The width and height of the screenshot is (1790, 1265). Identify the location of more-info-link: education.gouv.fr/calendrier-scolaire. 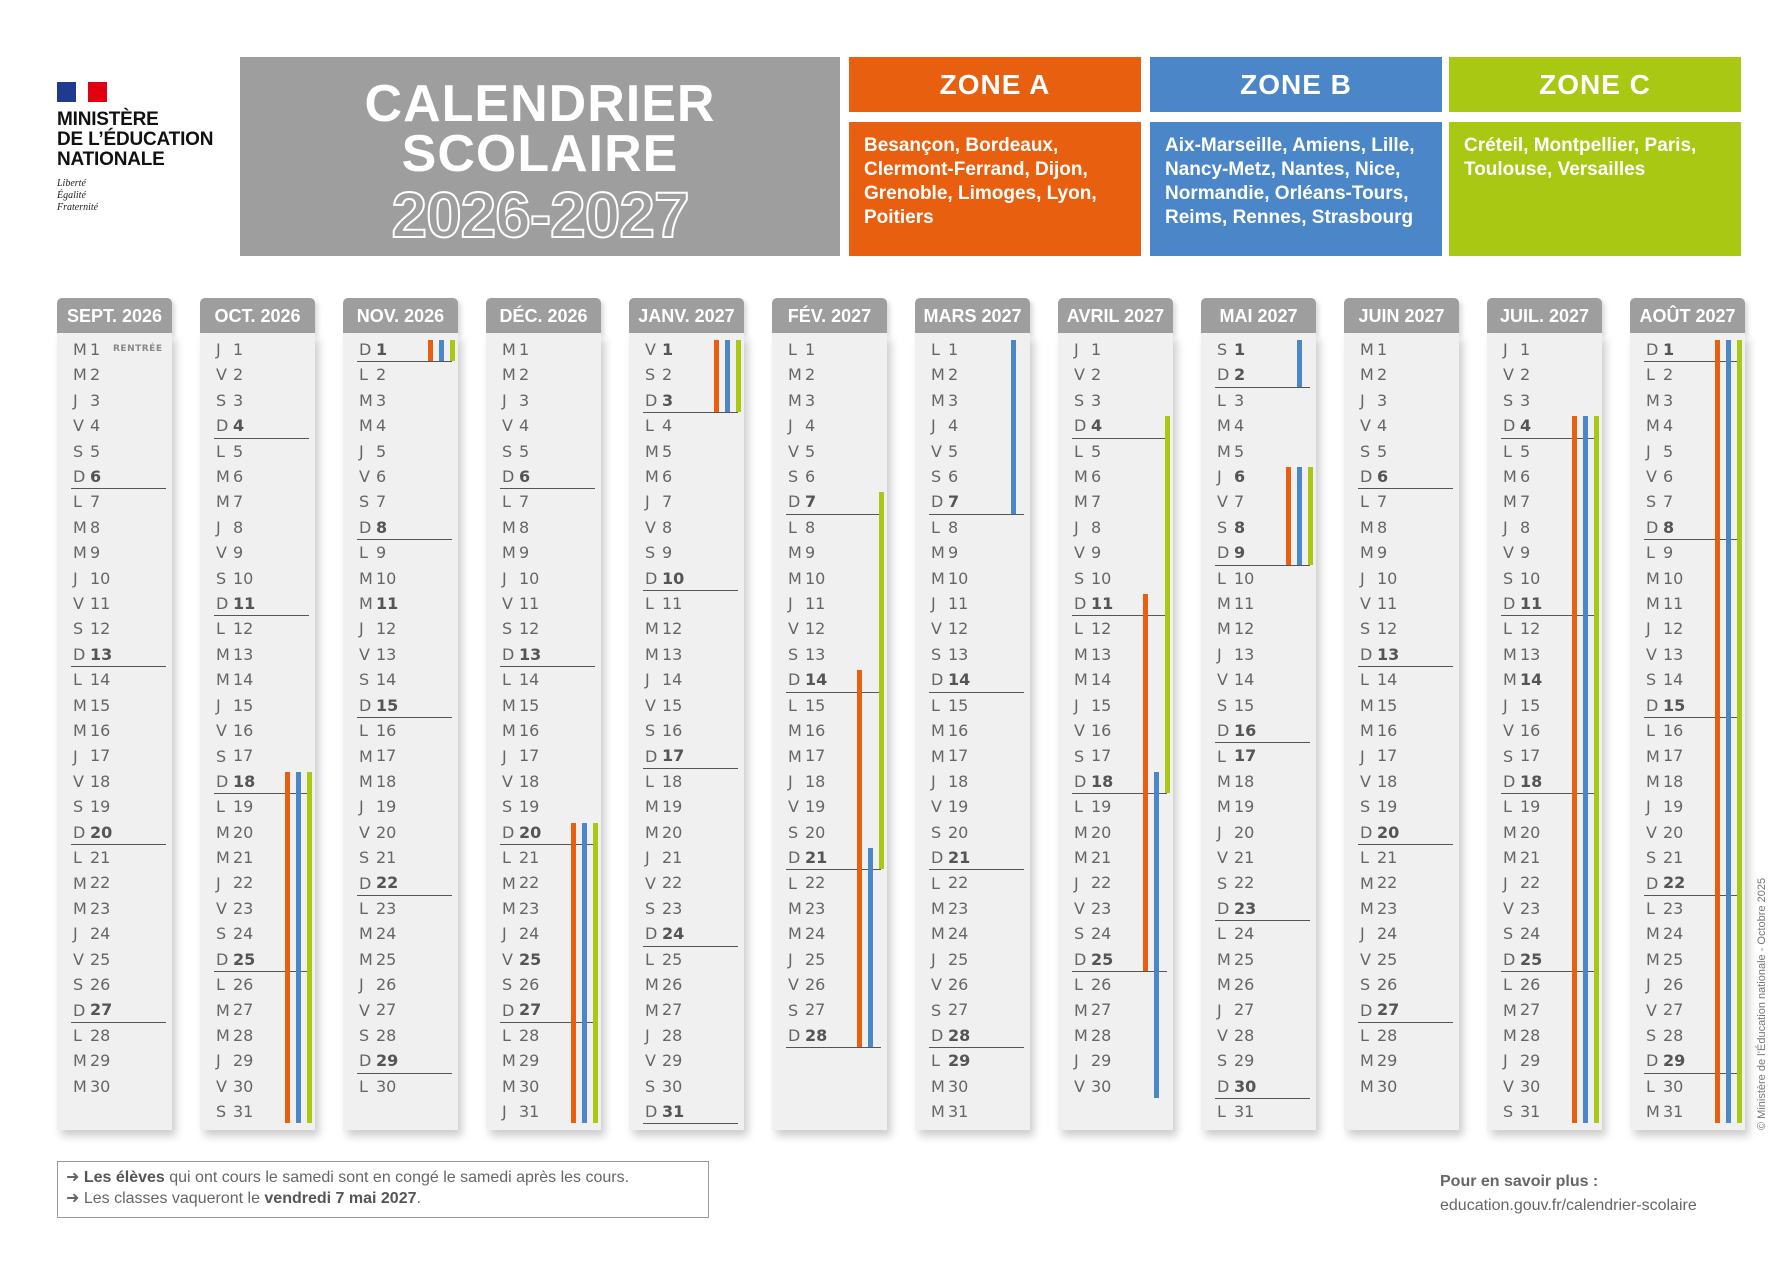
(1568, 1205).